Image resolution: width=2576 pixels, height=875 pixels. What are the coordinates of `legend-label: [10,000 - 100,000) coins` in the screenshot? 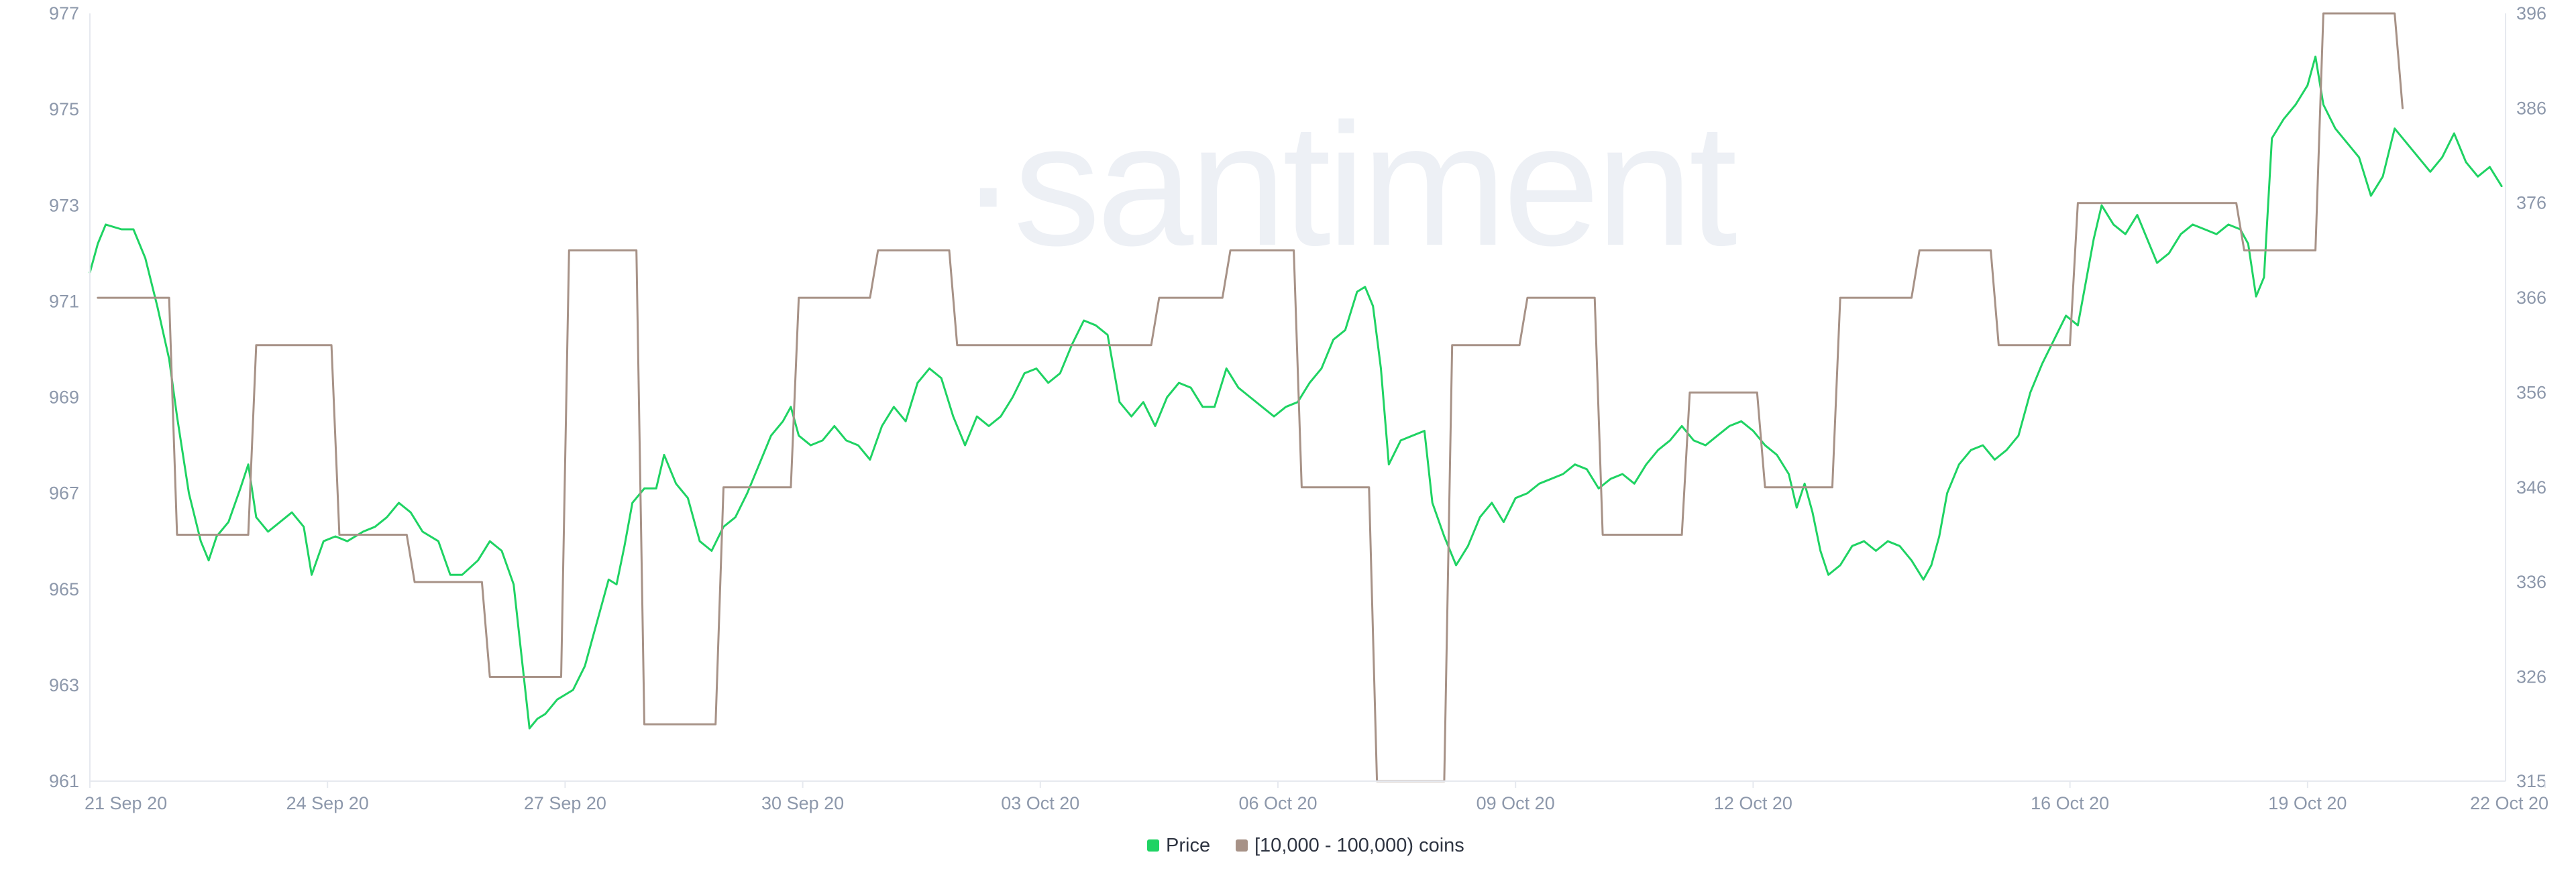 It's located at (1359, 845).